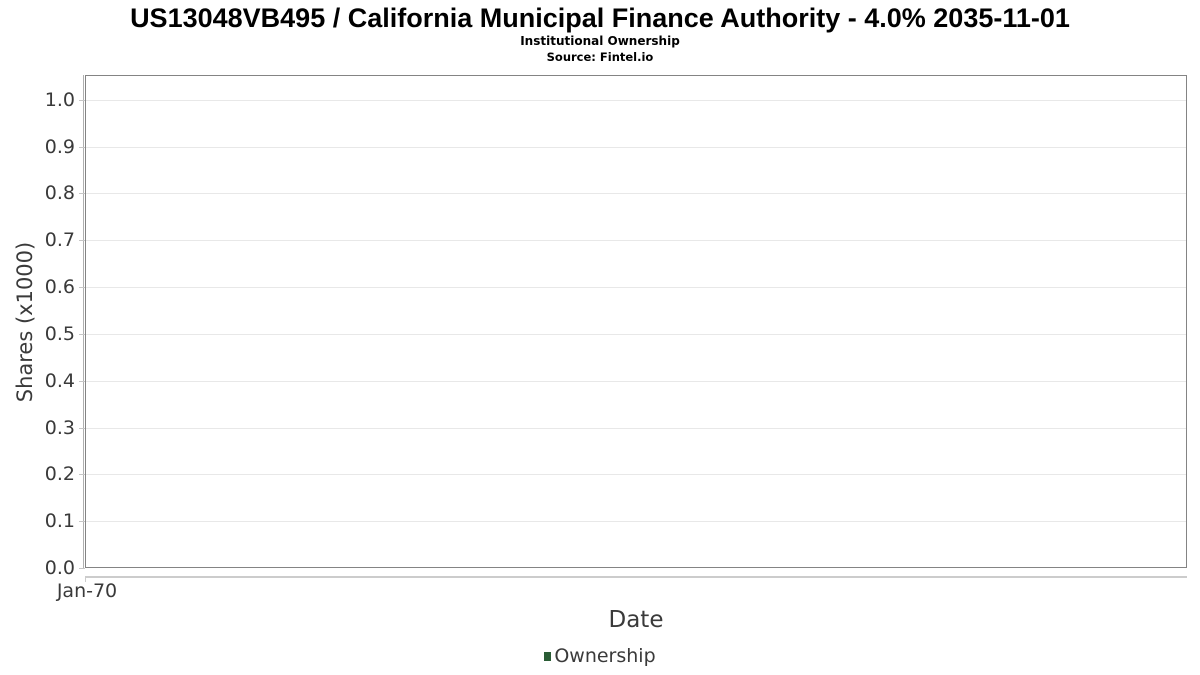 The width and height of the screenshot is (1200, 675). I want to click on x-axis-label: Date, so click(636, 620).